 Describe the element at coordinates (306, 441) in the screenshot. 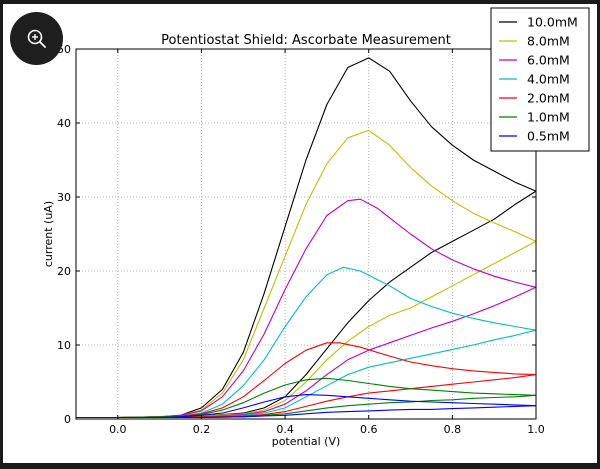

I see `x-axis-title: potential (V)` at that location.